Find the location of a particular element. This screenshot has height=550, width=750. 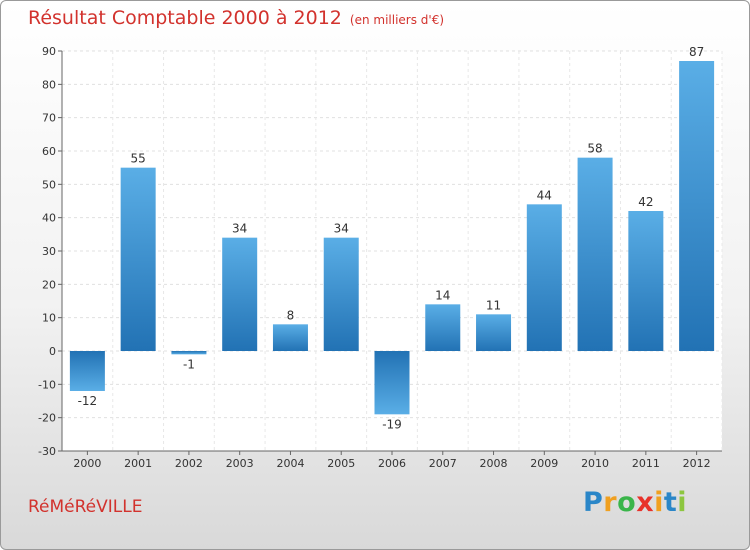

bar-value-label: -12 is located at coordinates (88, 401).